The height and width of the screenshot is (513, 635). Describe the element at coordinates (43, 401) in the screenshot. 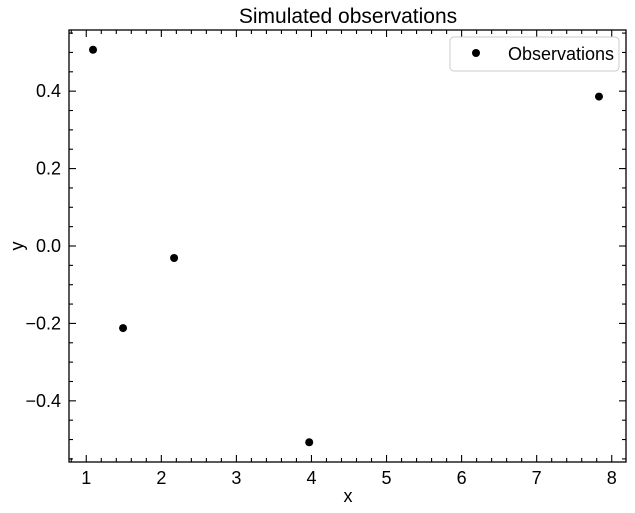

I see `y-tick-label: −0.4` at that location.